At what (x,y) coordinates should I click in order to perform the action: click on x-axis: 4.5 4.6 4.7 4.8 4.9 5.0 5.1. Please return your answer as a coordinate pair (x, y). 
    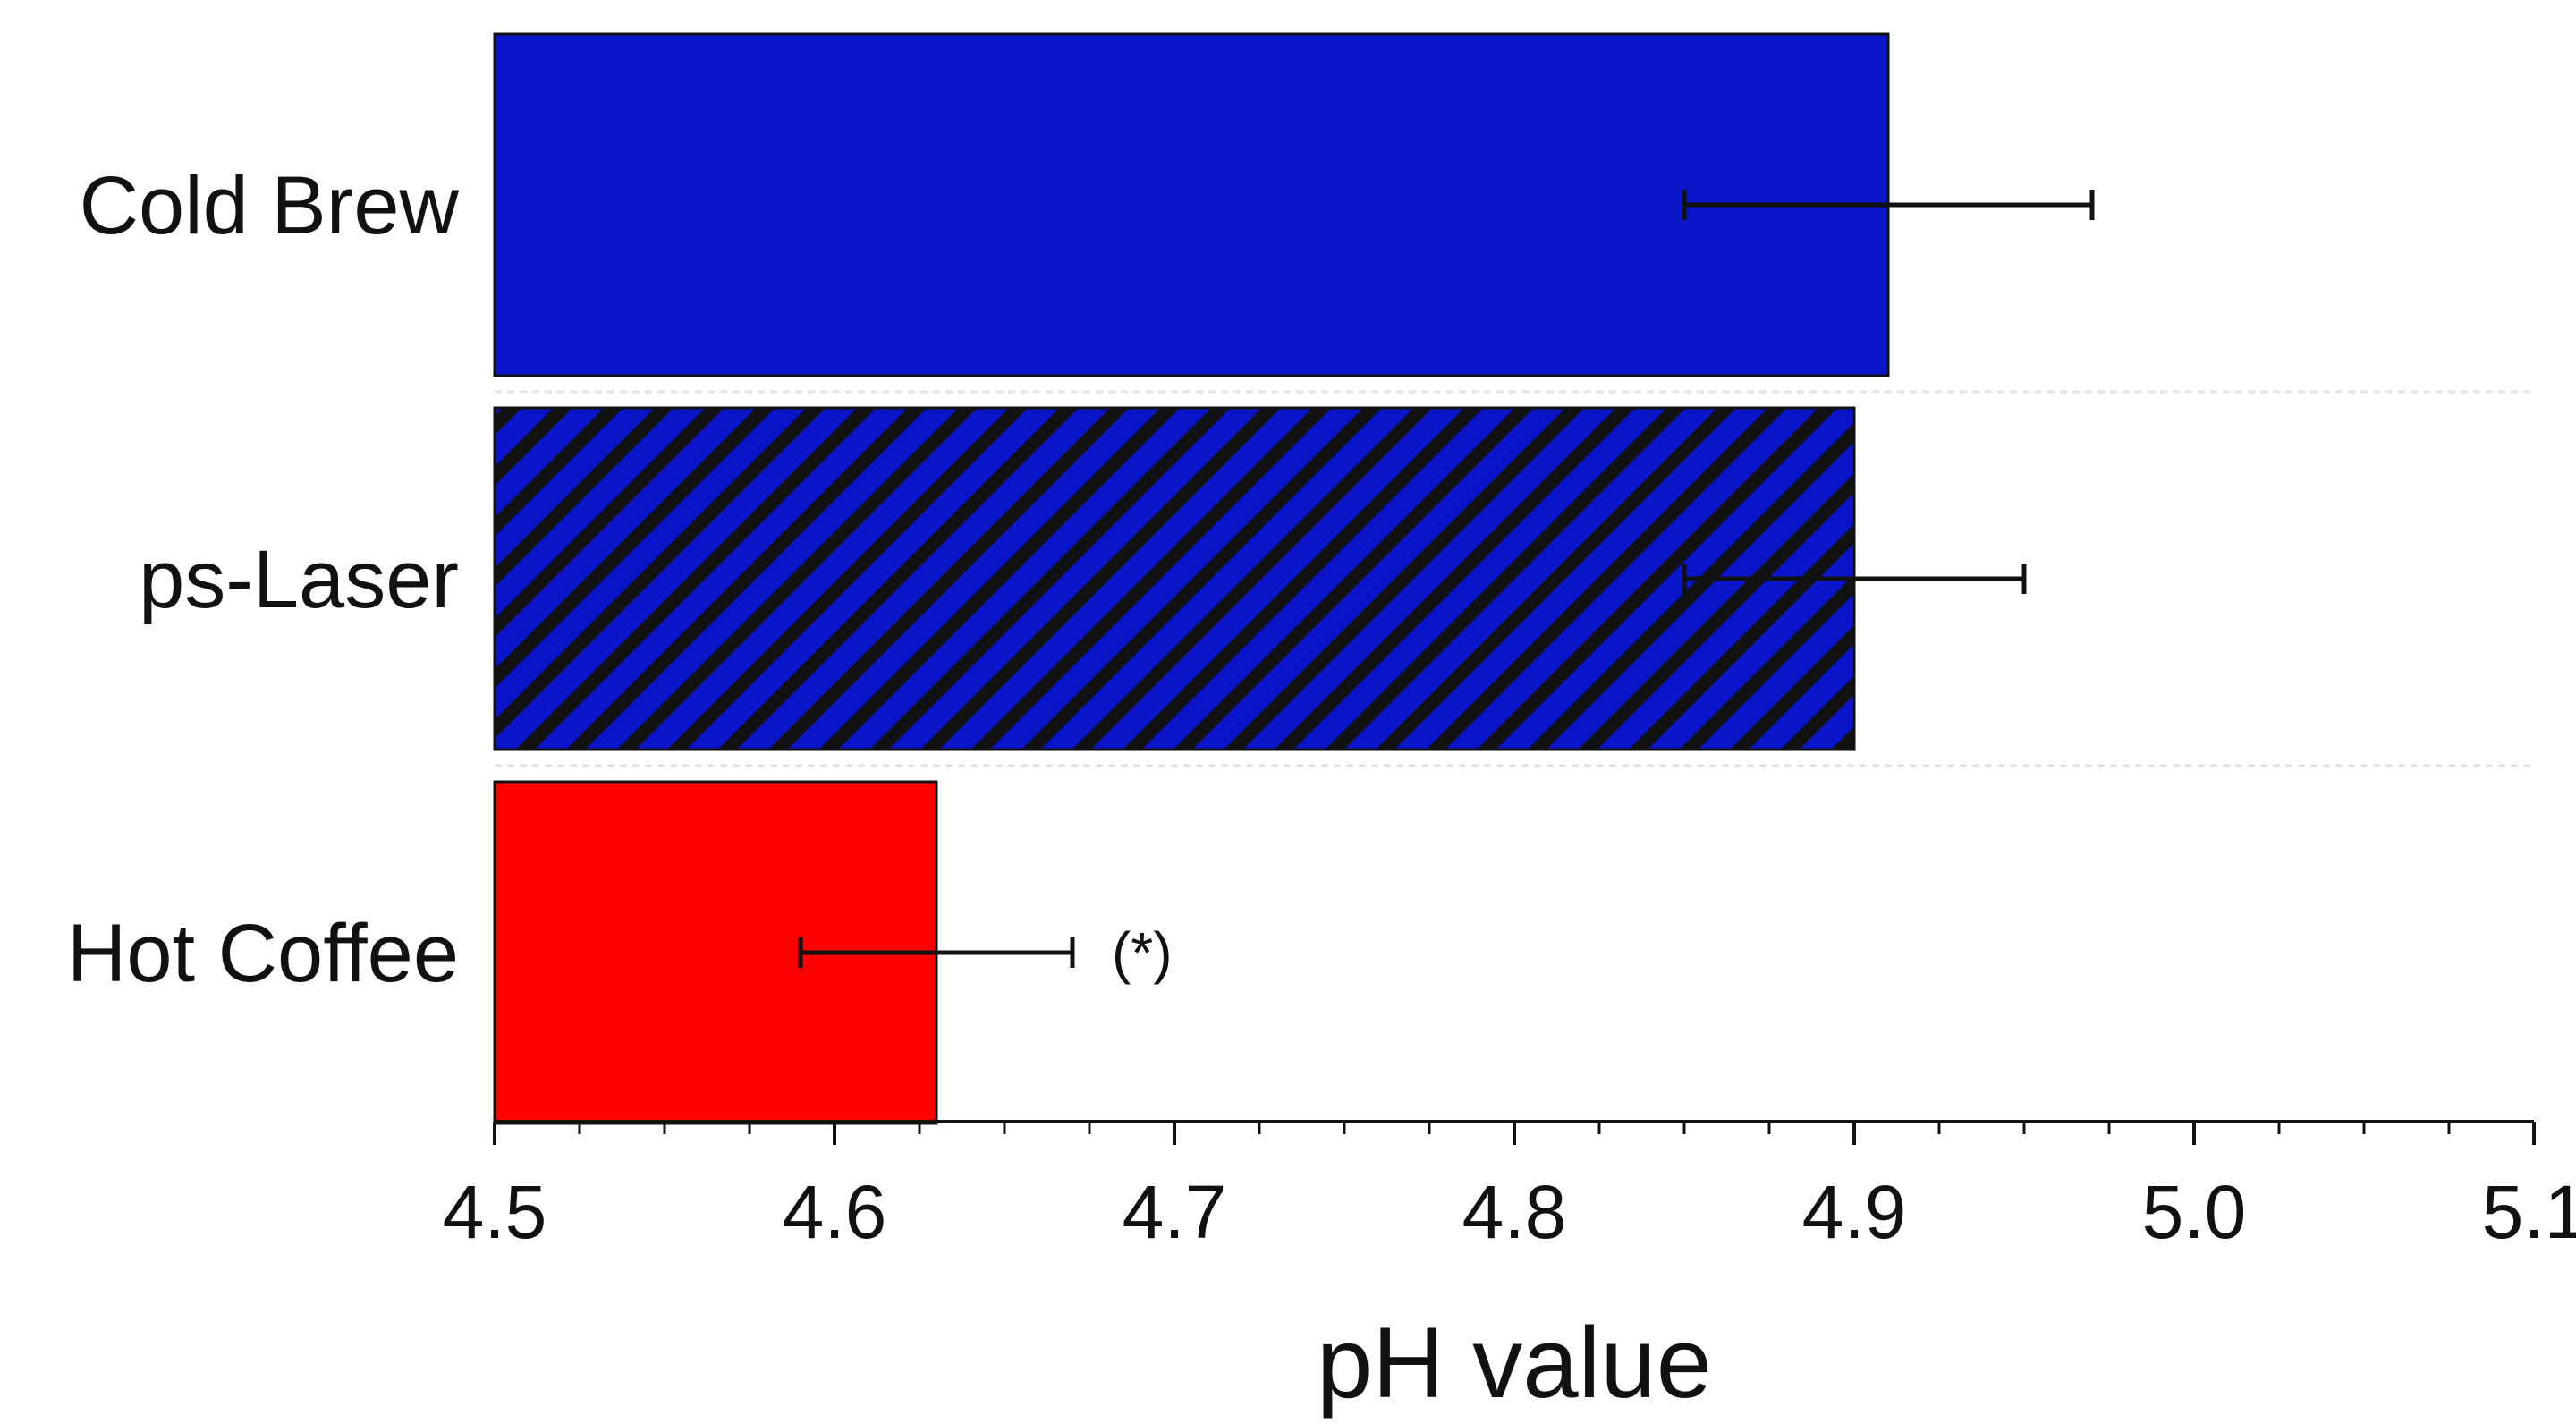
    Looking at the image, I should click on (1509, 1187).